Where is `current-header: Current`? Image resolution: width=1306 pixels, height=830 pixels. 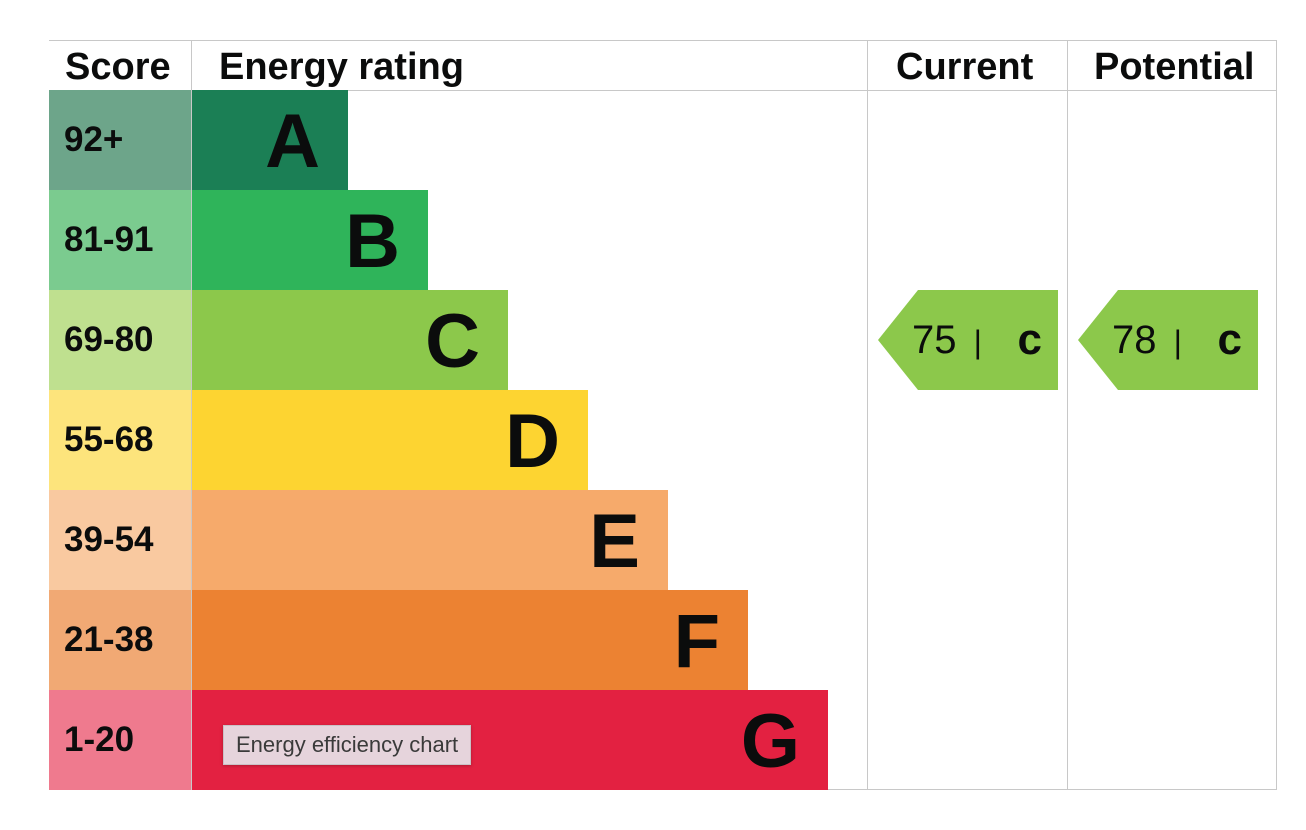
current-header: Current is located at coordinates (965, 67).